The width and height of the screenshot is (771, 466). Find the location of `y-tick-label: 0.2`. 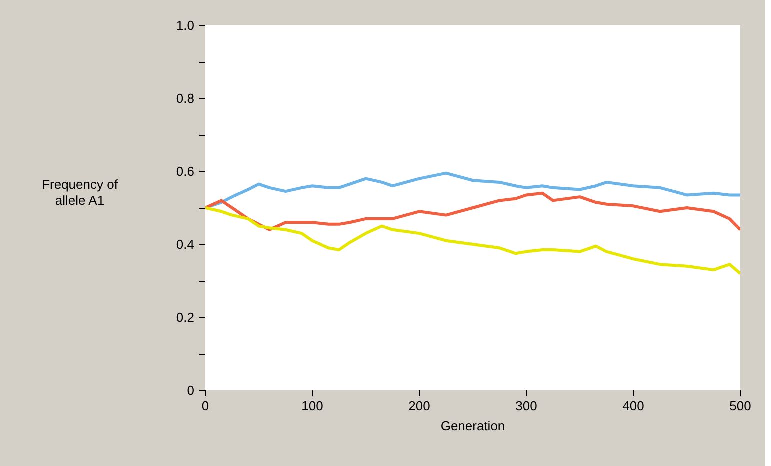

y-tick-label: 0.2 is located at coordinates (185, 317).